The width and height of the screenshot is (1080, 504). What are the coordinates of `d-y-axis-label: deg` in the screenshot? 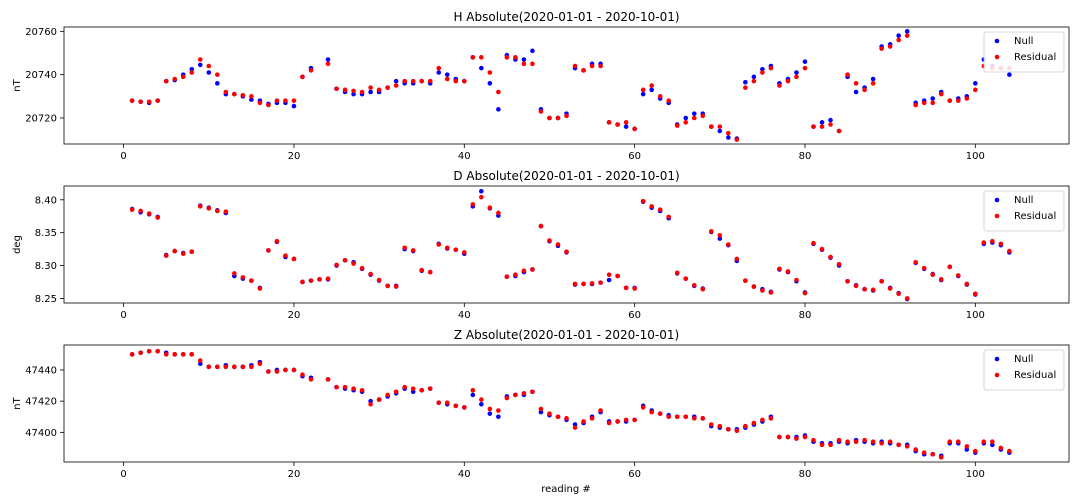 It's located at (17, 244).